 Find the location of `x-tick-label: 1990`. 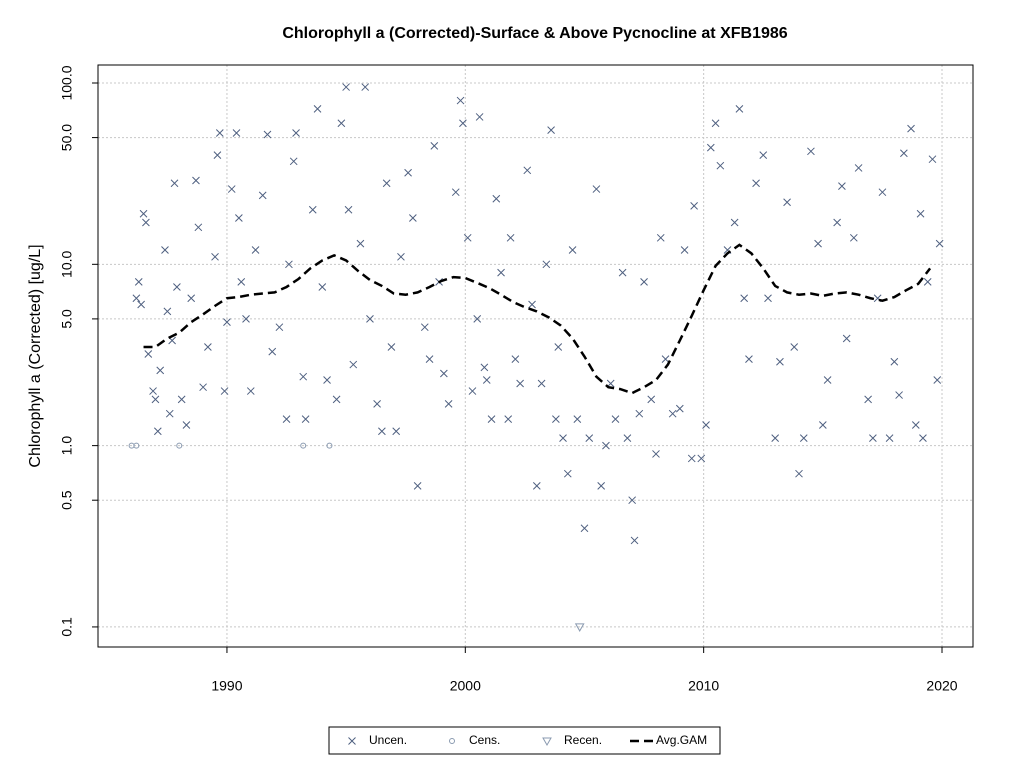

x-tick-label: 1990 is located at coordinates (226, 686).